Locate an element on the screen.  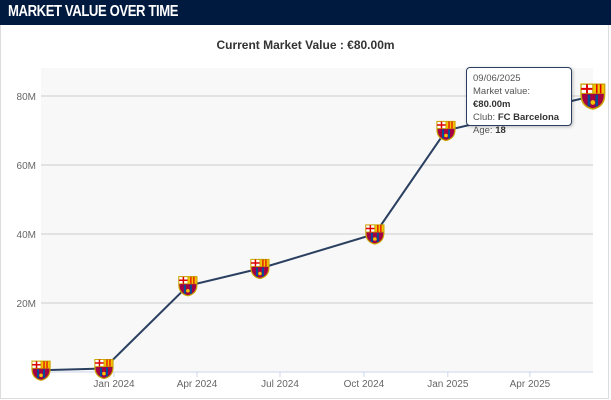
tooltip-club-label: Club: is located at coordinates (484, 117).